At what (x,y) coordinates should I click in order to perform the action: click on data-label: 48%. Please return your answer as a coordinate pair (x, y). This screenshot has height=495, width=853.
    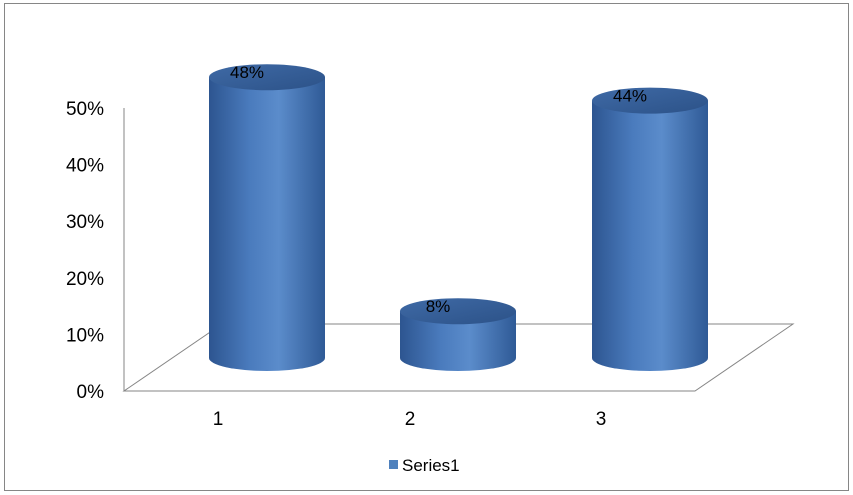
    Looking at the image, I should click on (247, 72).